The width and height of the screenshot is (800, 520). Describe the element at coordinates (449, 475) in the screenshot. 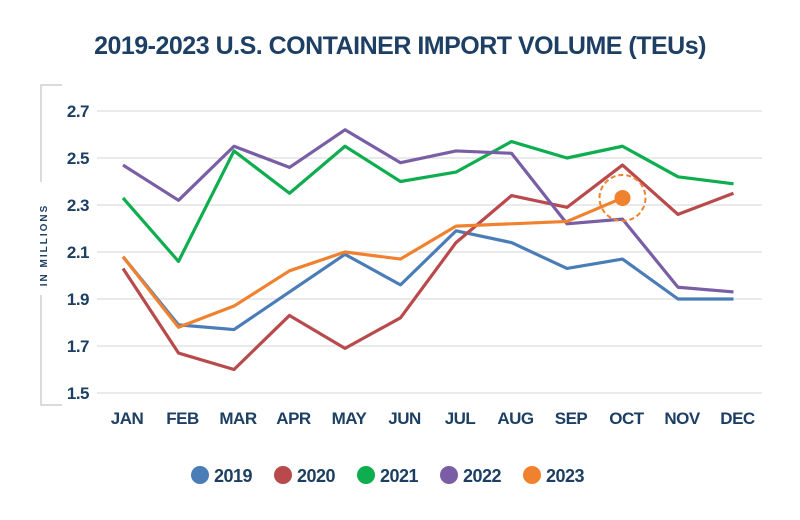

I see `legend-marker-2022` at that location.